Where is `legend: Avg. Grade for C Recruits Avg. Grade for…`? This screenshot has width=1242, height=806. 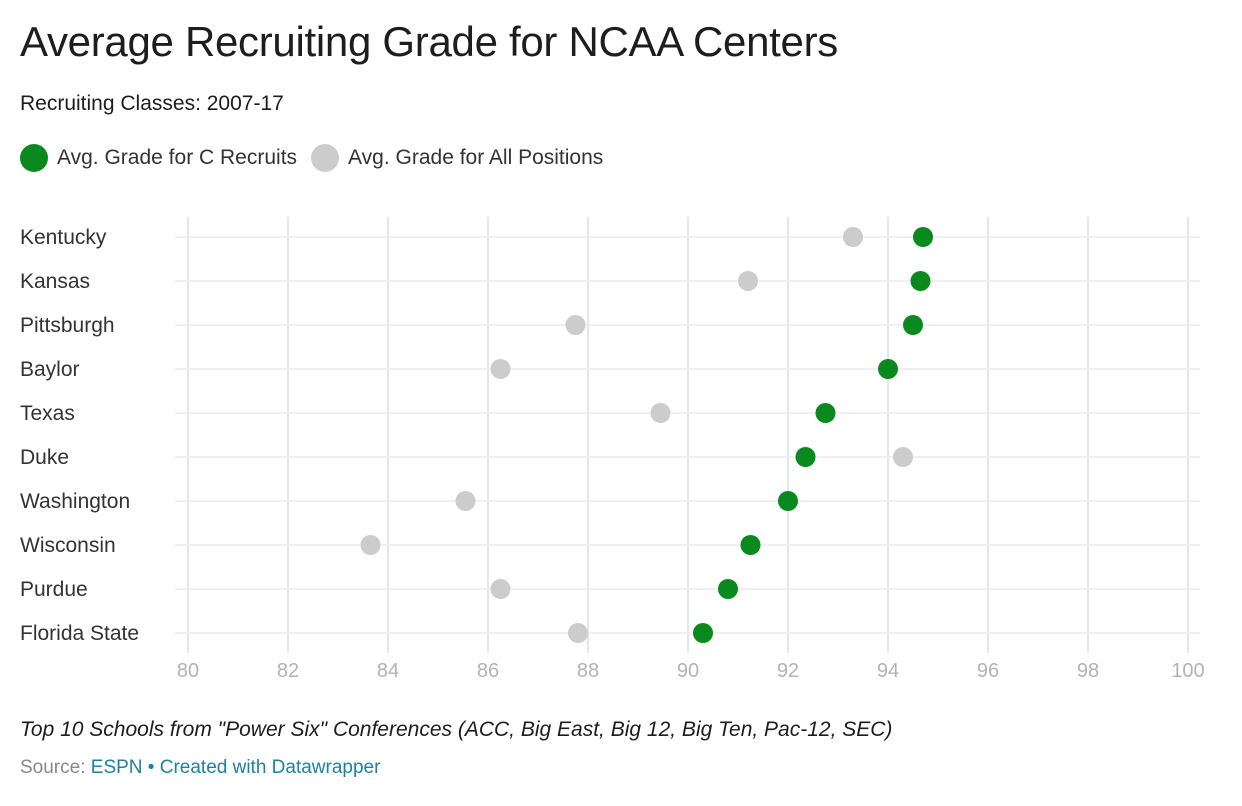
legend: Avg. Grade for C Recruits Avg. Grade for… is located at coordinates (318, 158).